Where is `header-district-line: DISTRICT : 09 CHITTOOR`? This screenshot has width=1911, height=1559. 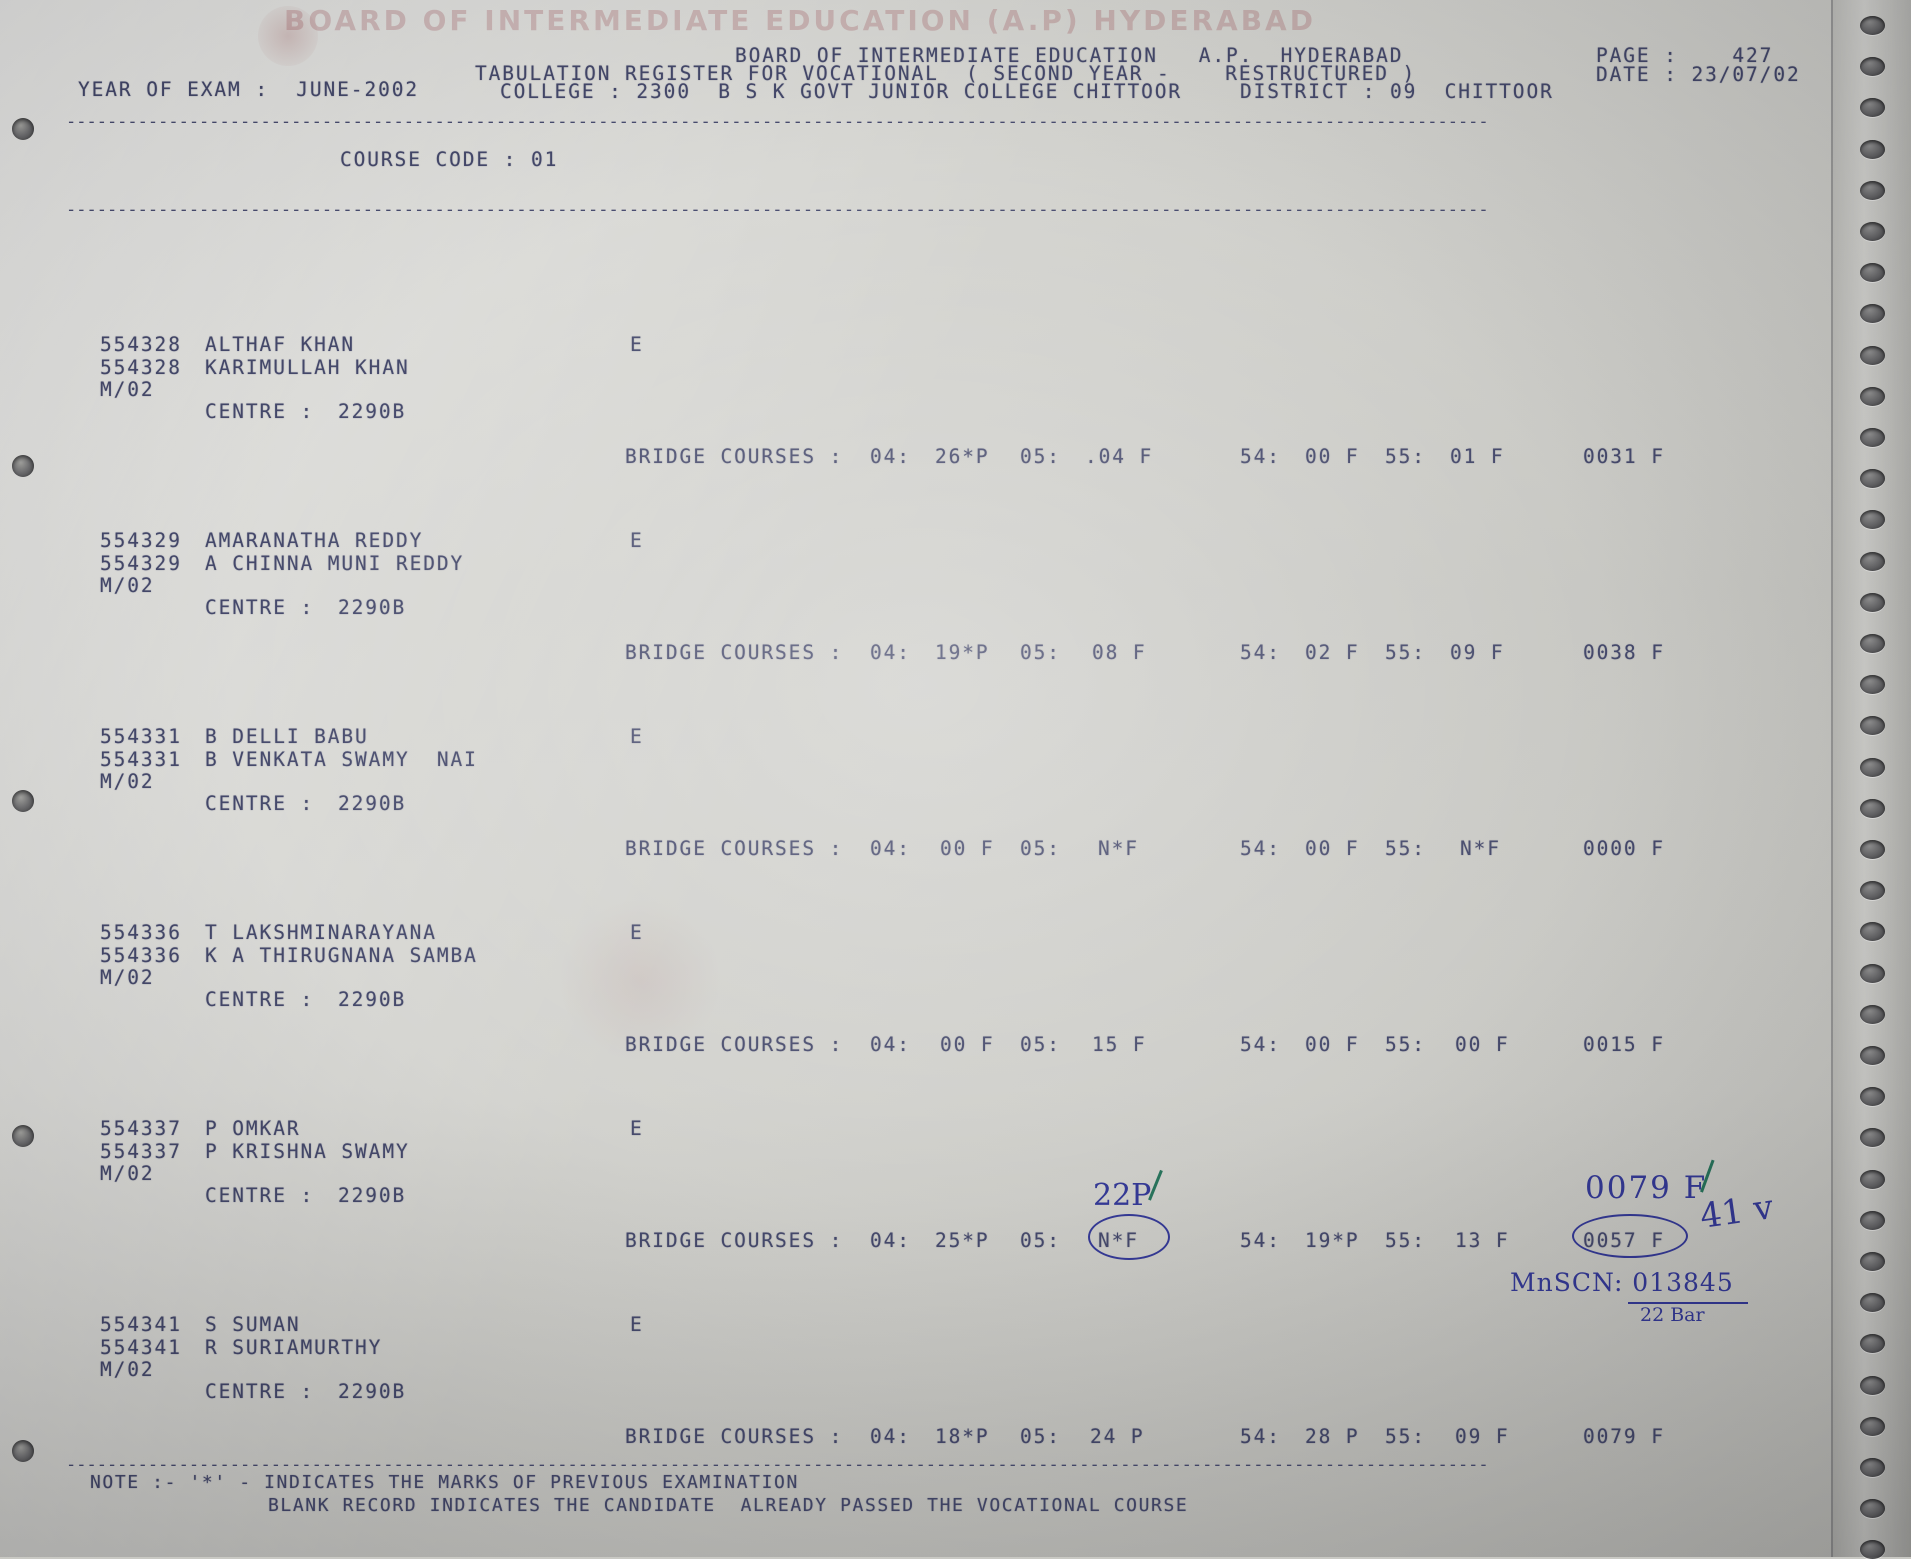 header-district-line: DISTRICT : 09 CHITTOOR is located at coordinates (1397, 91).